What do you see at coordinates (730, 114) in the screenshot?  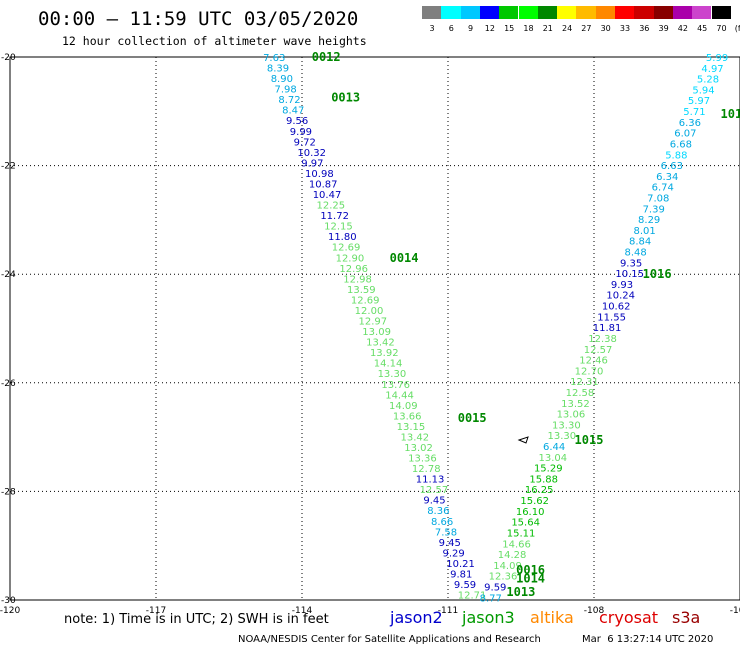 I see `pass-time-label: 1017` at bounding box center [730, 114].